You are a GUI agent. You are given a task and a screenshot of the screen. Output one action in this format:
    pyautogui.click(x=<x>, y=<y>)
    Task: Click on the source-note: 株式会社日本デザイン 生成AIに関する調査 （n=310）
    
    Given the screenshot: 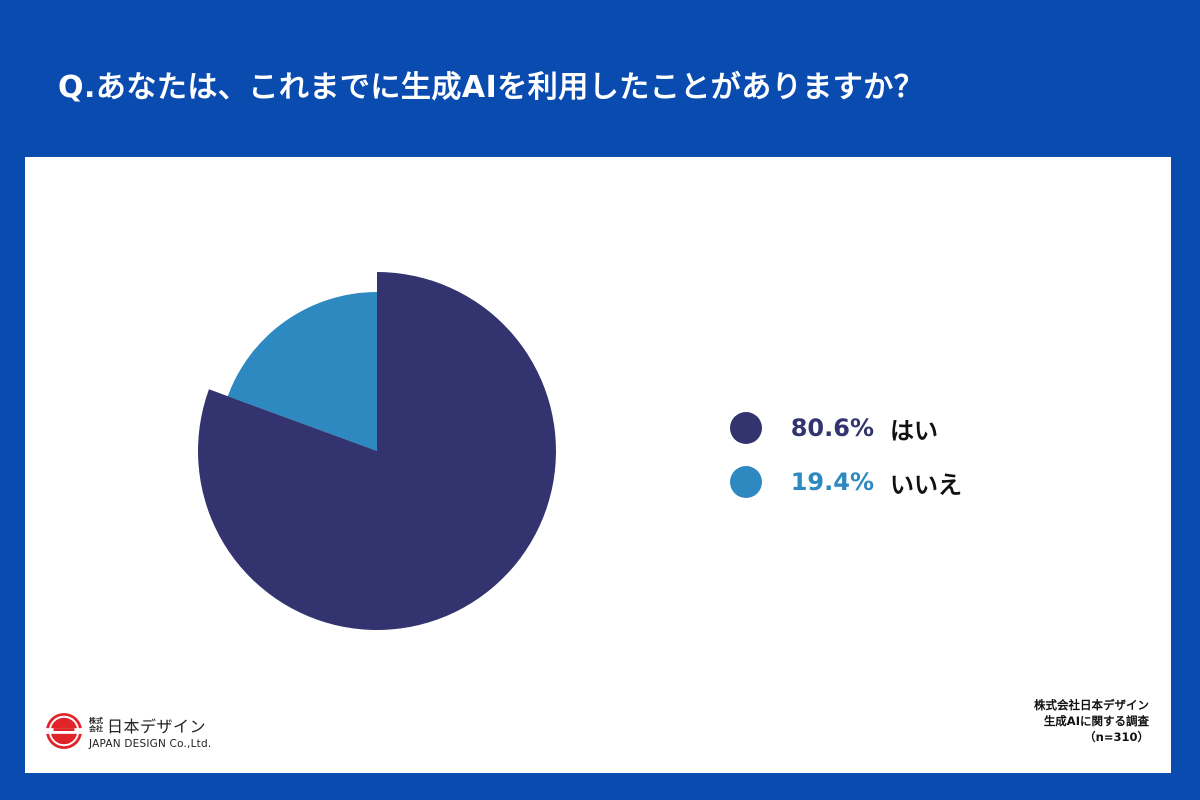 What is the action you would take?
    pyautogui.click(x=1091, y=721)
    